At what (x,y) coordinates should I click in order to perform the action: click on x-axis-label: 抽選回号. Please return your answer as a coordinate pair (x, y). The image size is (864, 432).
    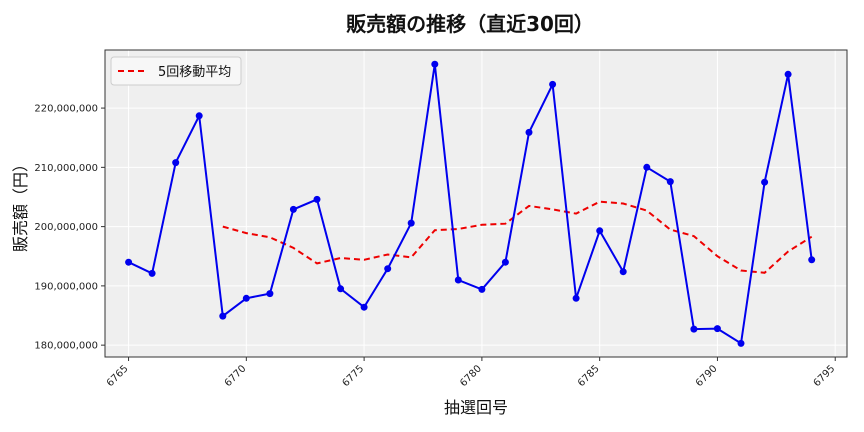
    Looking at the image, I should click on (476, 407).